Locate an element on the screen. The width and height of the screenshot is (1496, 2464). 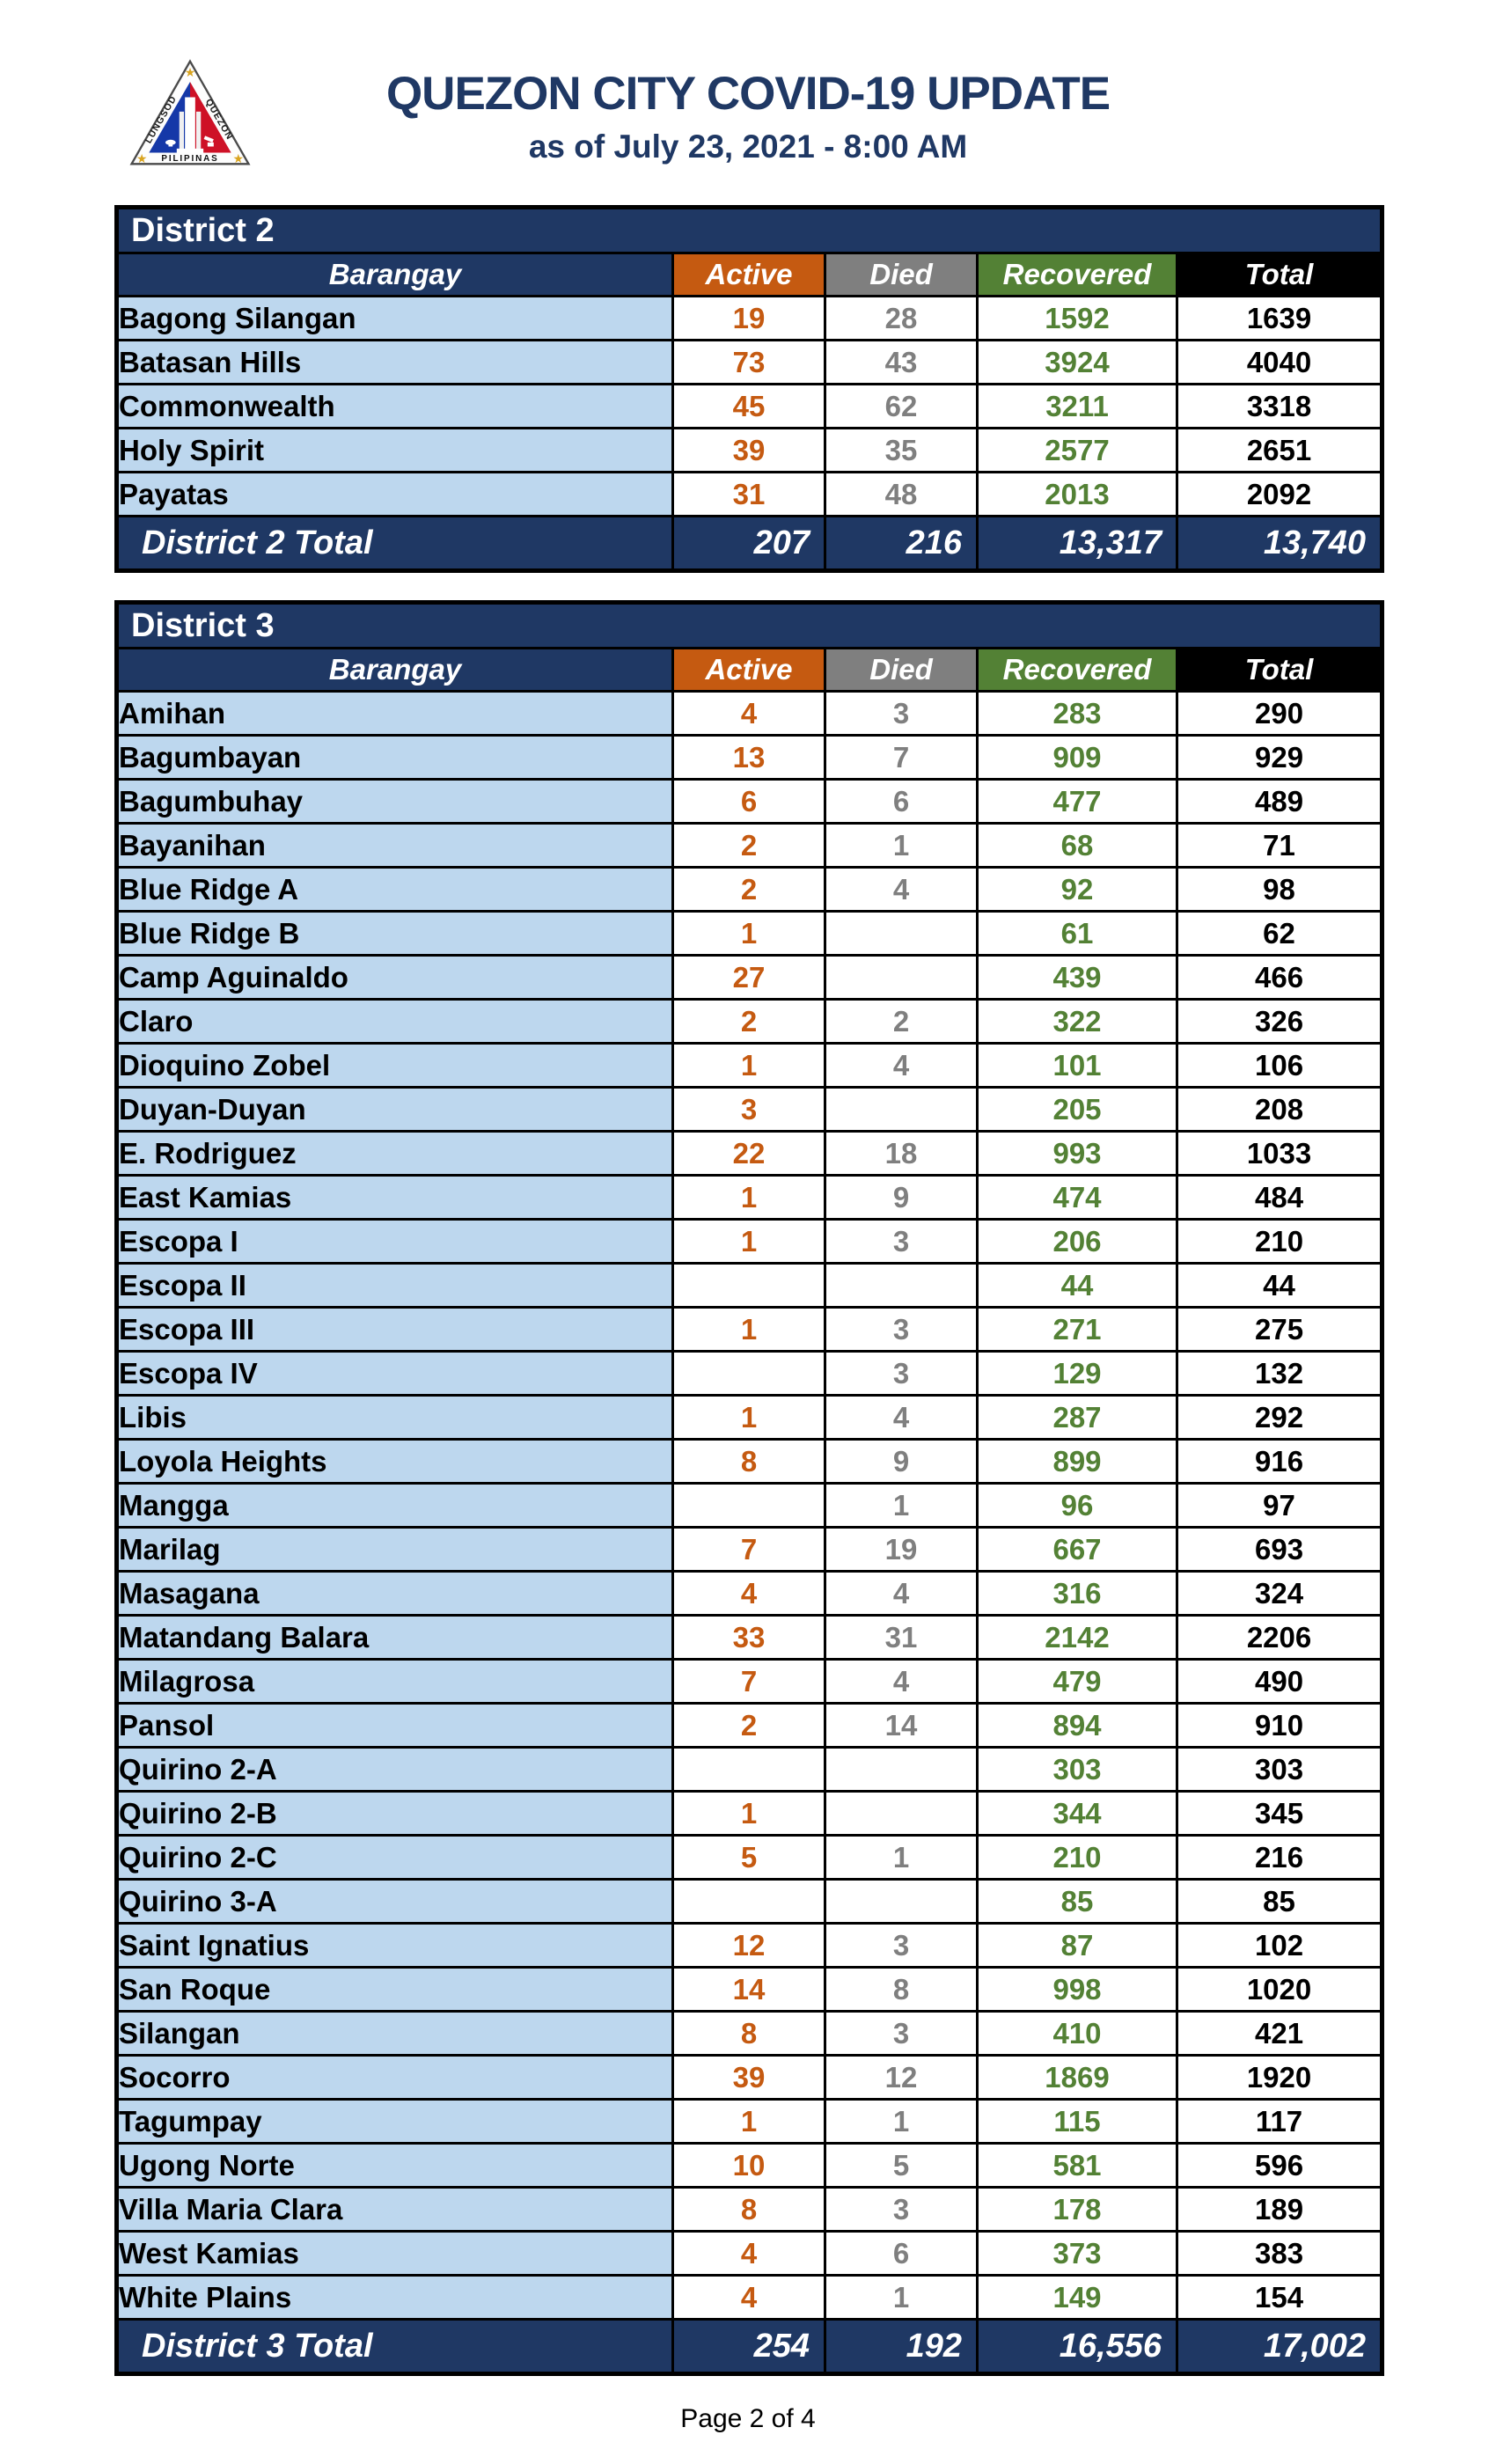
barangay-row: Camp Aguinaldo 27 439 466 is located at coordinates (749, 978).